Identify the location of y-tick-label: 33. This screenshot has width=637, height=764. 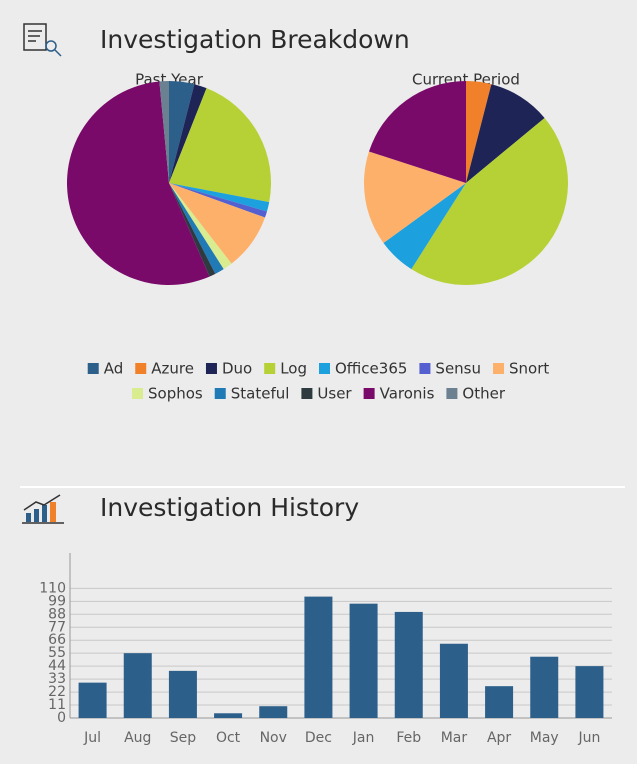
(57, 679).